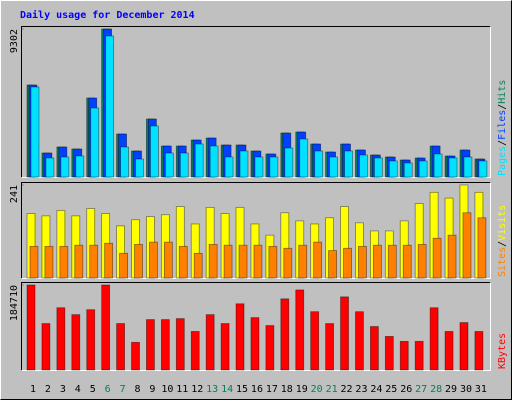 The height and width of the screenshot is (400, 512). Describe the element at coordinates (78, 389) in the screenshot. I see `x-tick-label: 4` at that location.